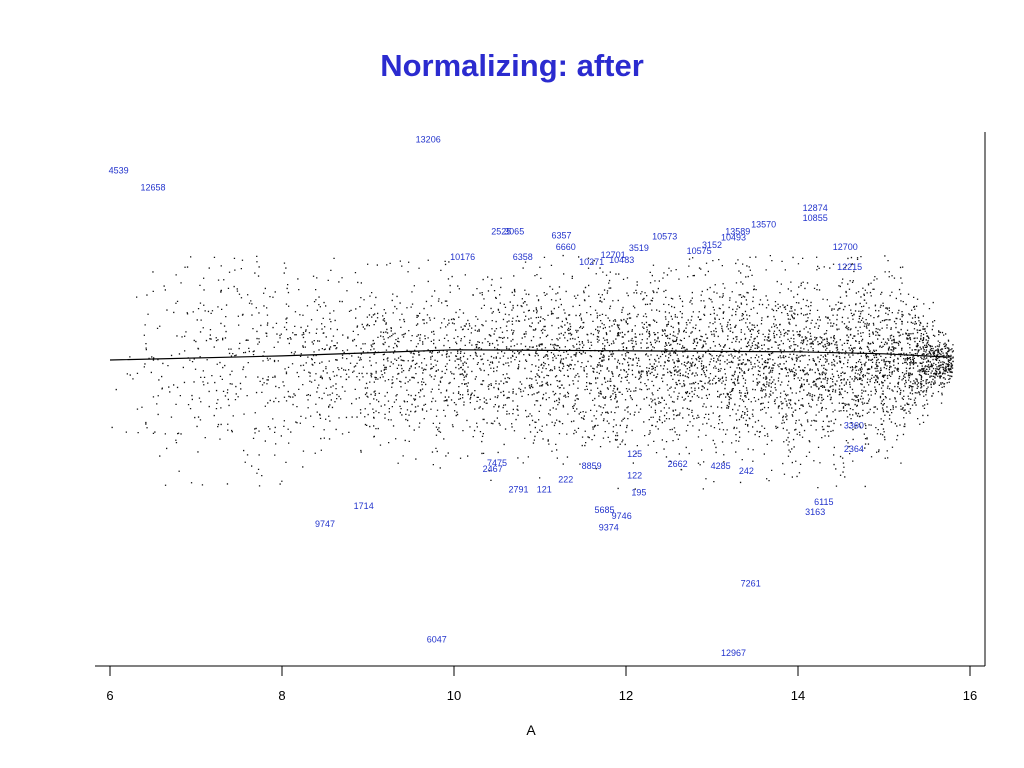 This screenshot has width=1024, height=768. I want to click on x-tick-label: 16, so click(970, 695).